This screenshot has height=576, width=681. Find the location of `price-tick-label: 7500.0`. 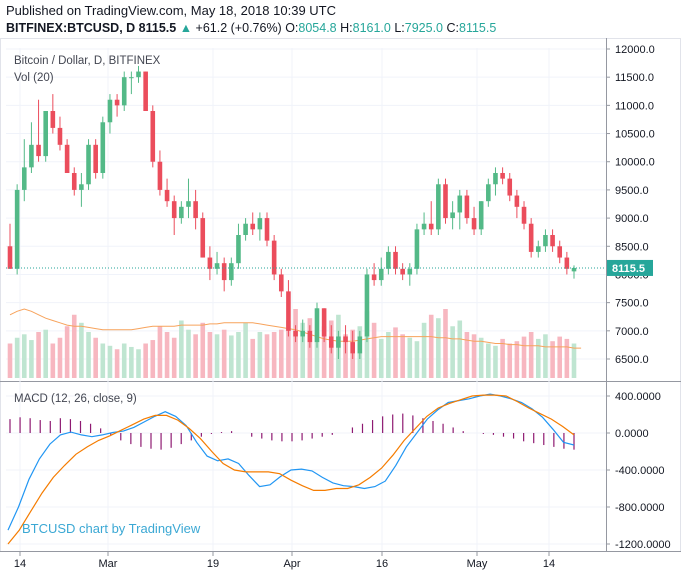

price-tick-label: 7500.0 is located at coordinates (632, 304).